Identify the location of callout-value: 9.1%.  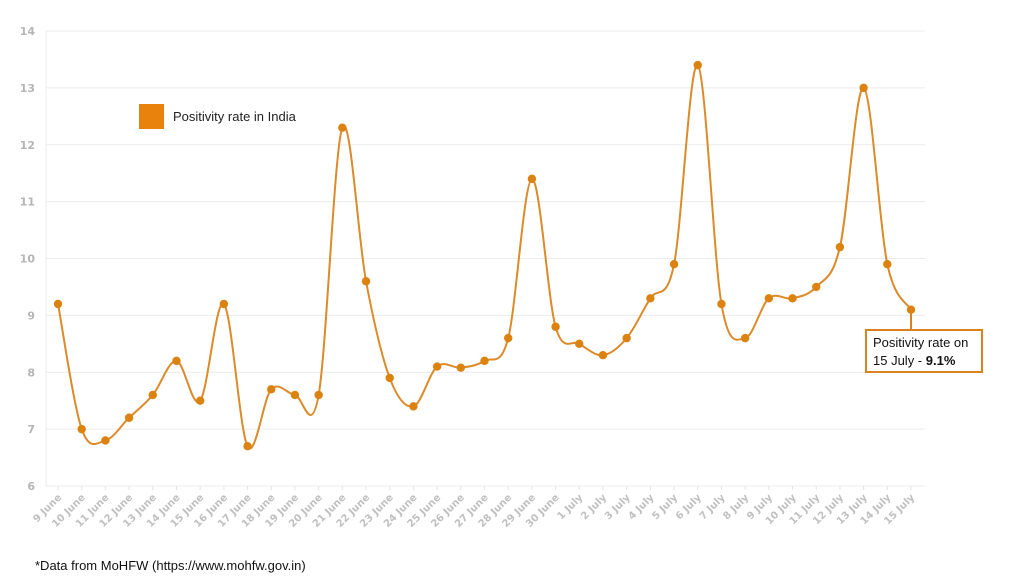
(940, 360).